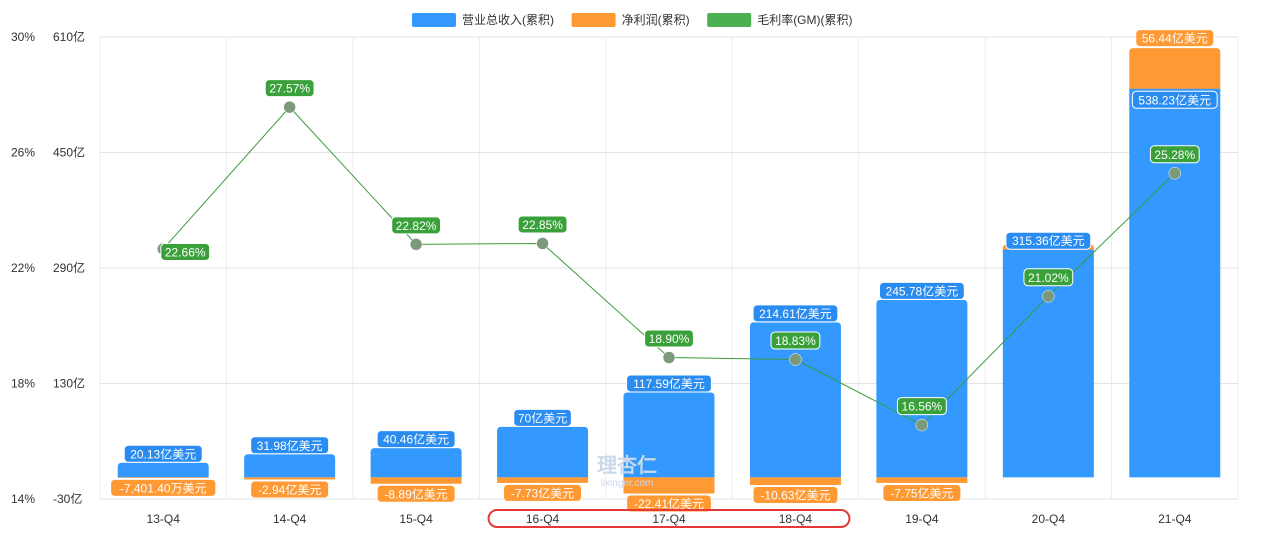  I want to click on highlight, so click(669, 518).